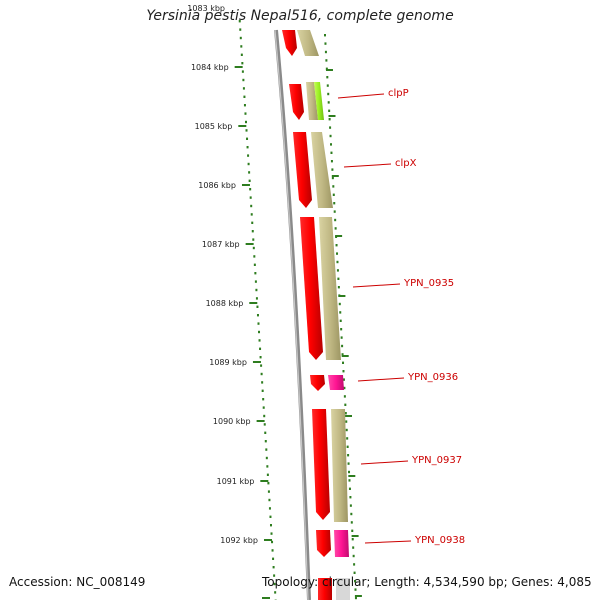  I want to click on tick-label: 1090 kbp, so click(232, 421).